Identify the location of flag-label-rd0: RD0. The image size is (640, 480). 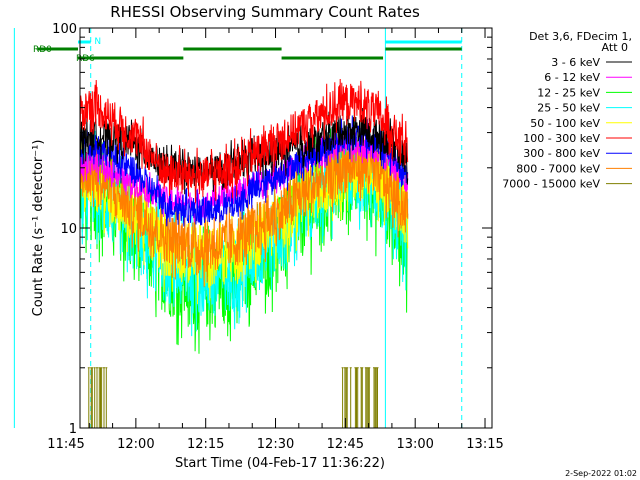
(42, 50).